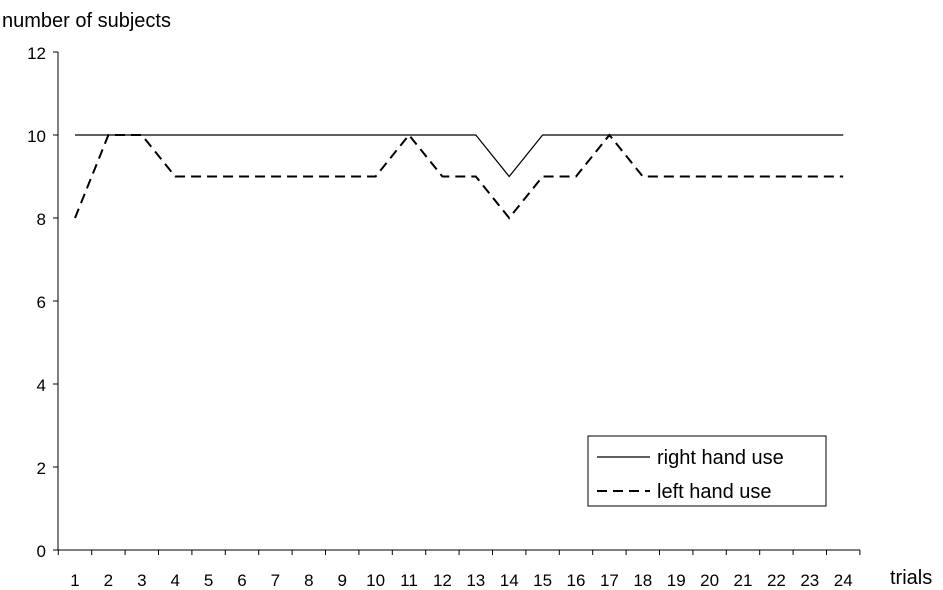  I want to click on x-tick-label: 2, so click(108, 580).